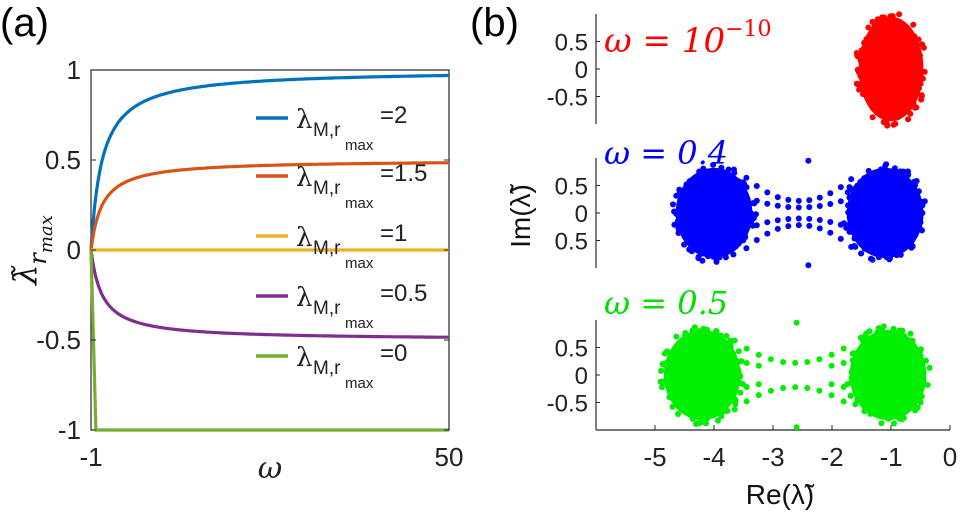  I want to click on legend-sub-3: M,r, so click(327, 308).